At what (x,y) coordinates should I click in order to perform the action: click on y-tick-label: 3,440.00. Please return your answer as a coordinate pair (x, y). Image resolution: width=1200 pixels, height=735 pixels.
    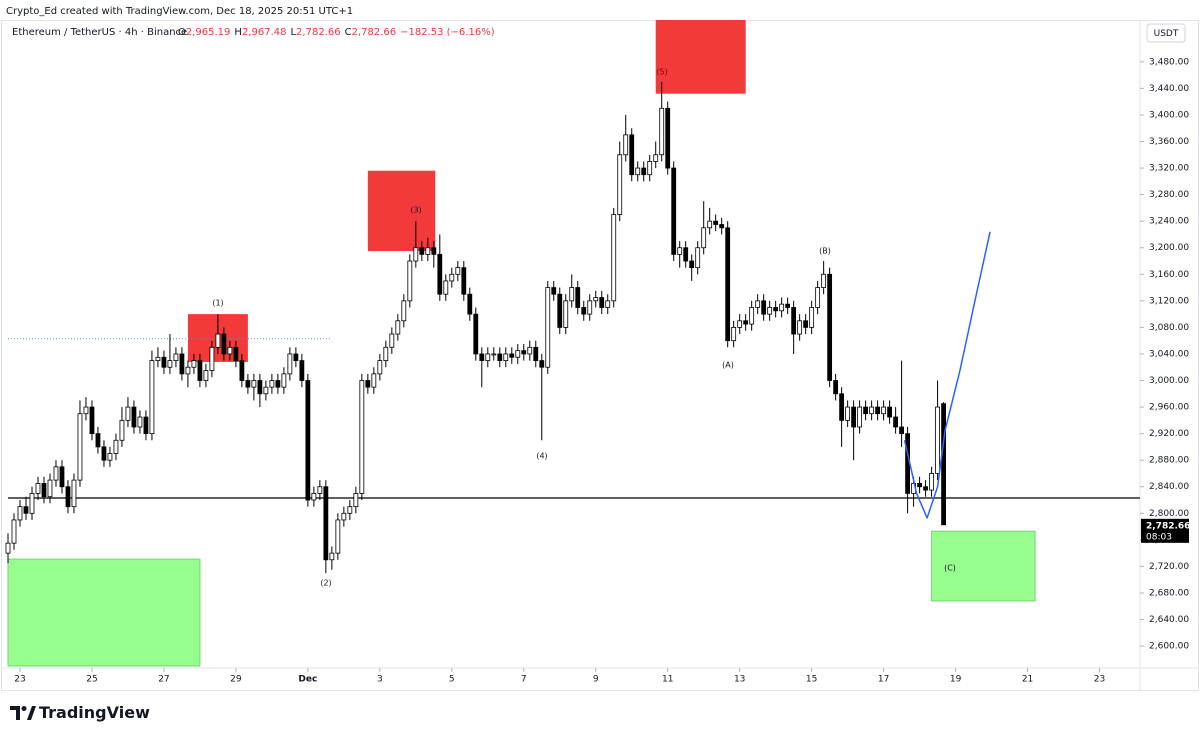
    Looking at the image, I should click on (1169, 89).